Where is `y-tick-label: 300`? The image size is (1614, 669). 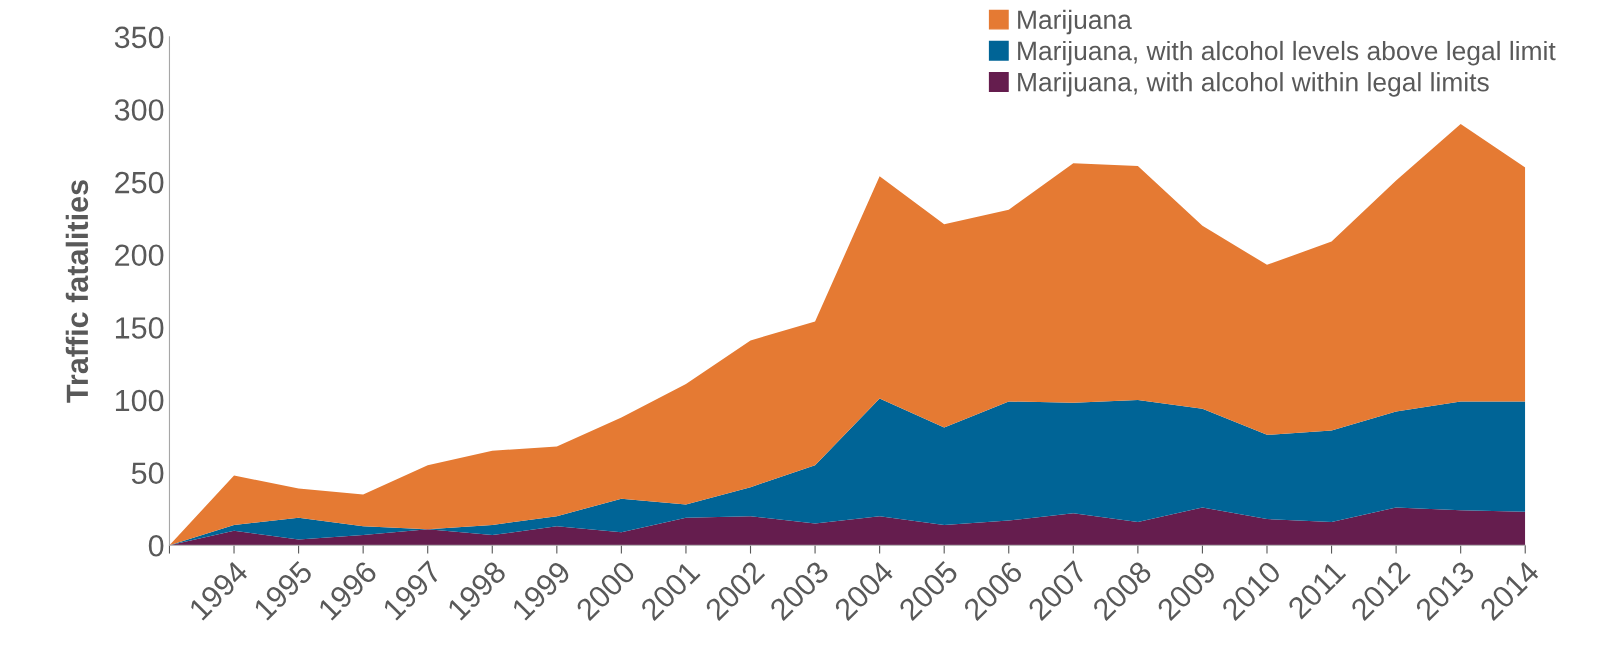 y-tick-label: 300 is located at coordinates (139, 110).